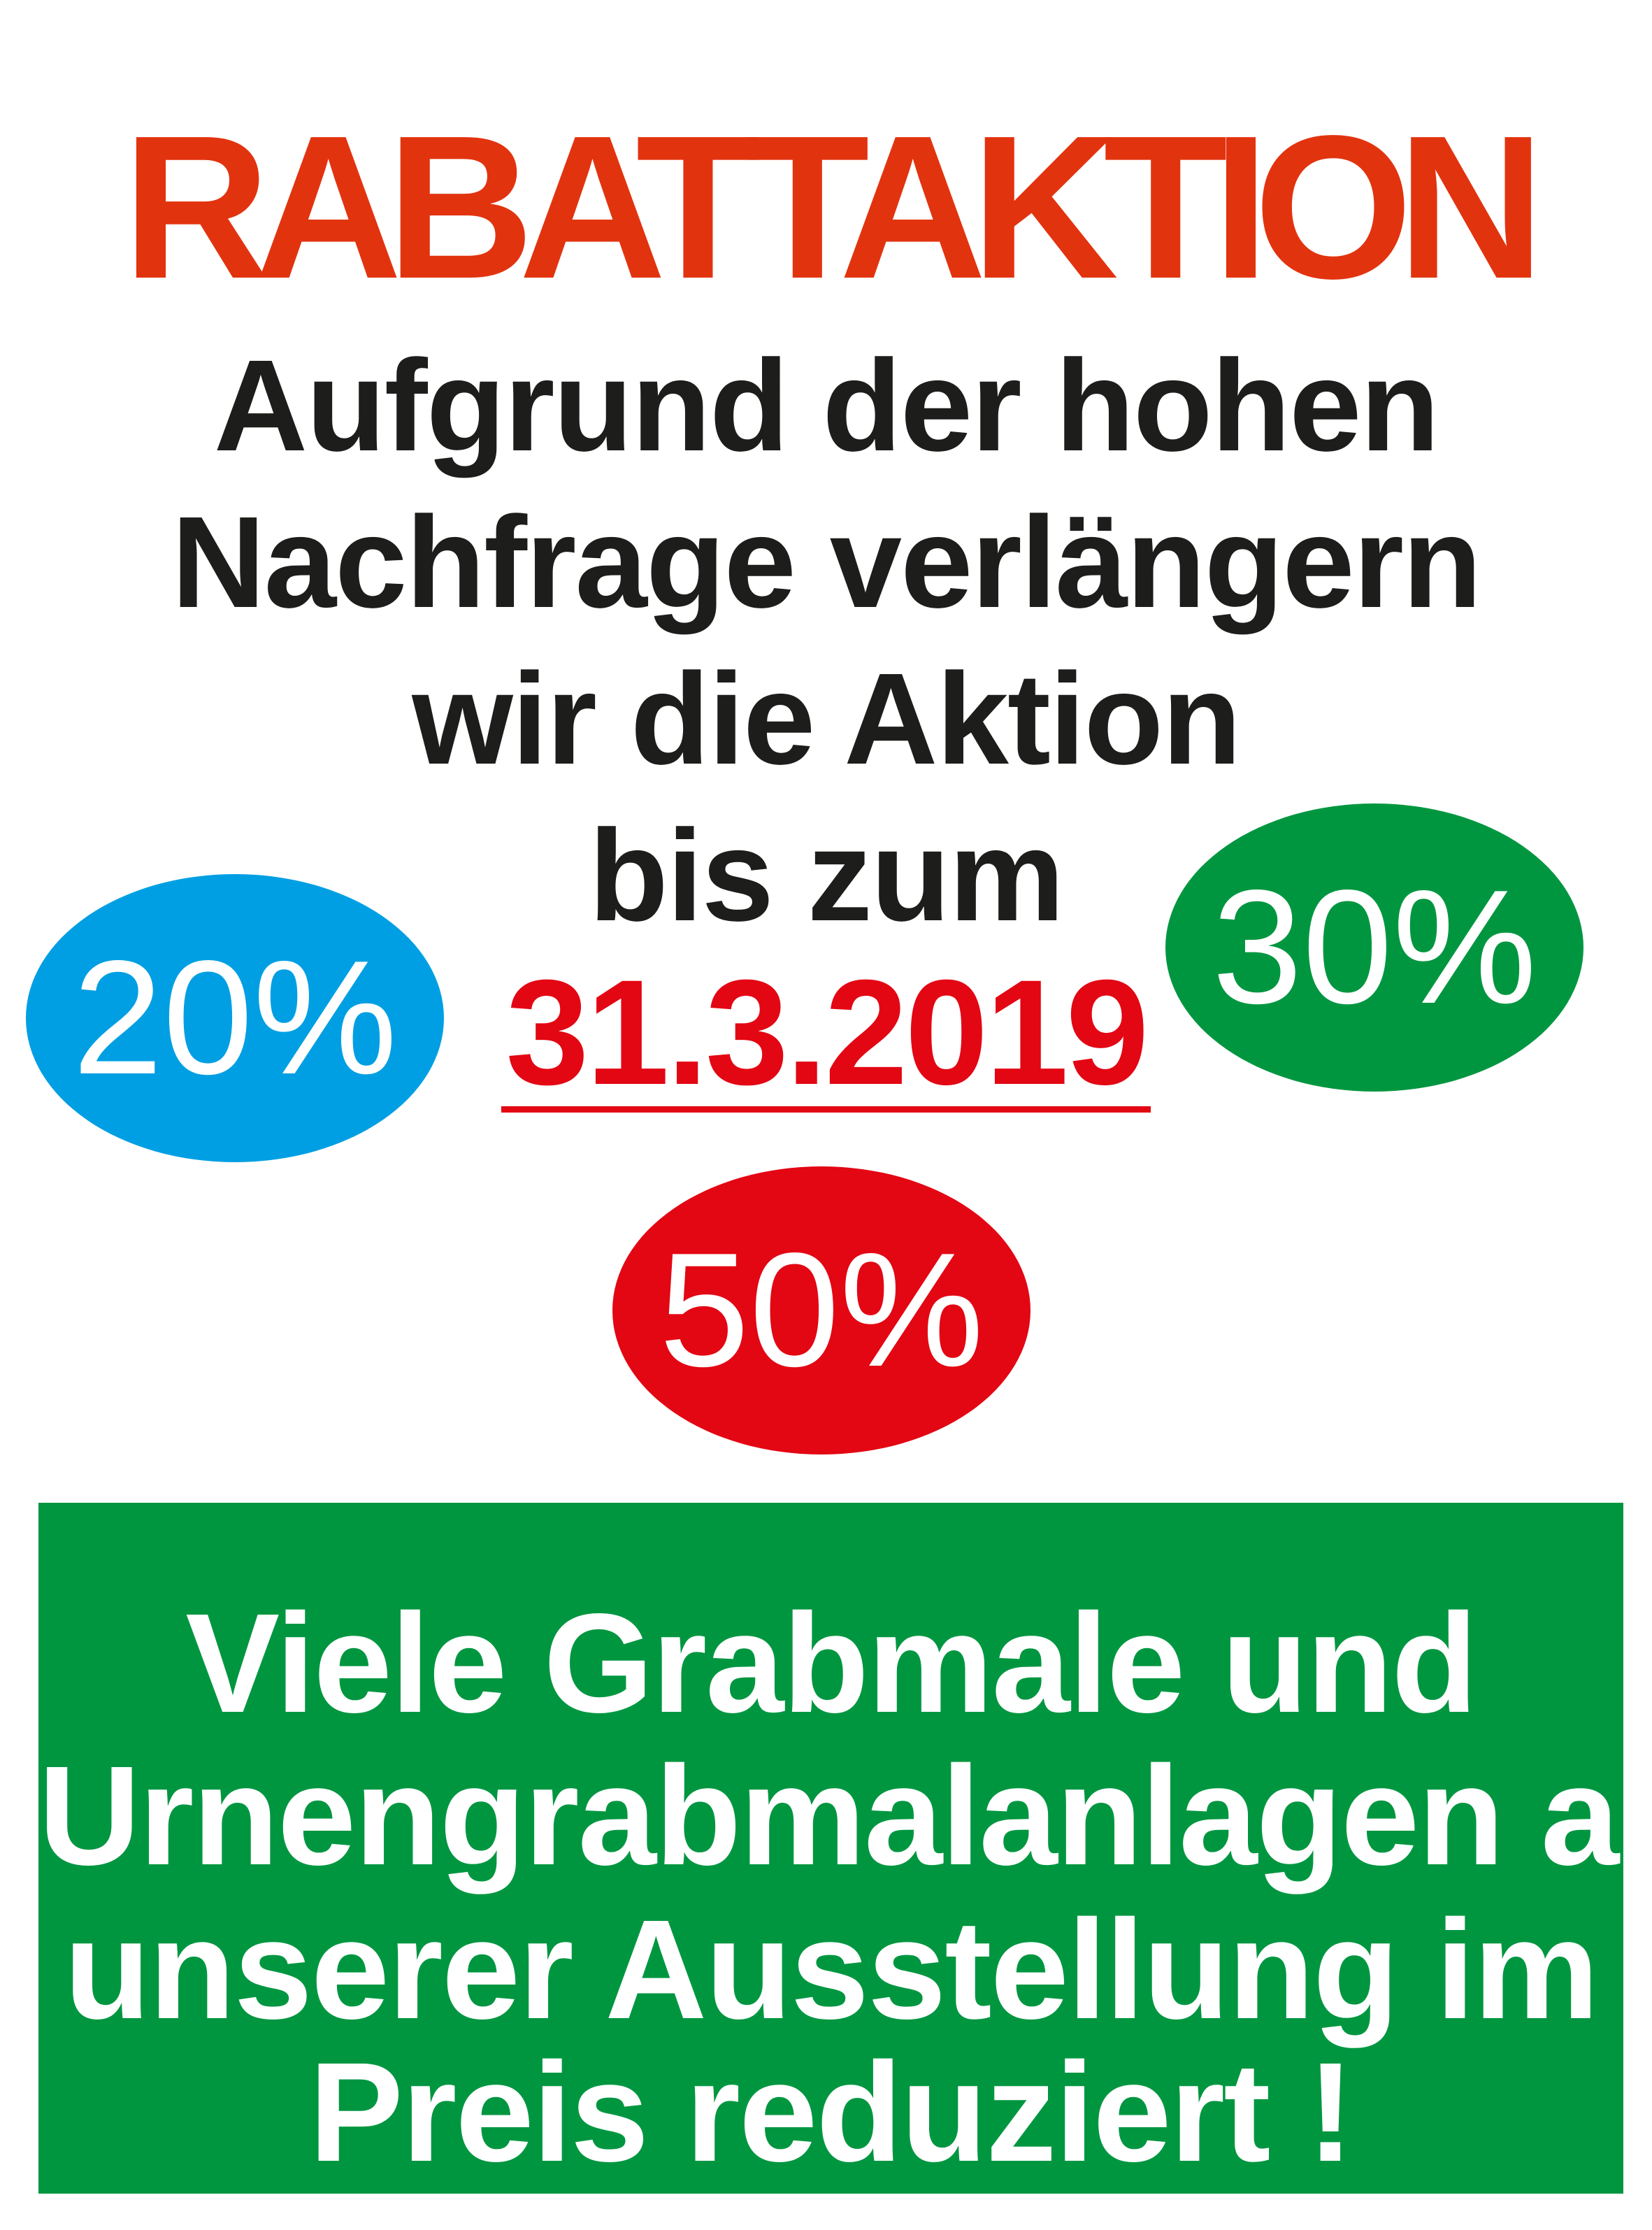  I want to click on discount-label: 20%, so click(235, 1017).